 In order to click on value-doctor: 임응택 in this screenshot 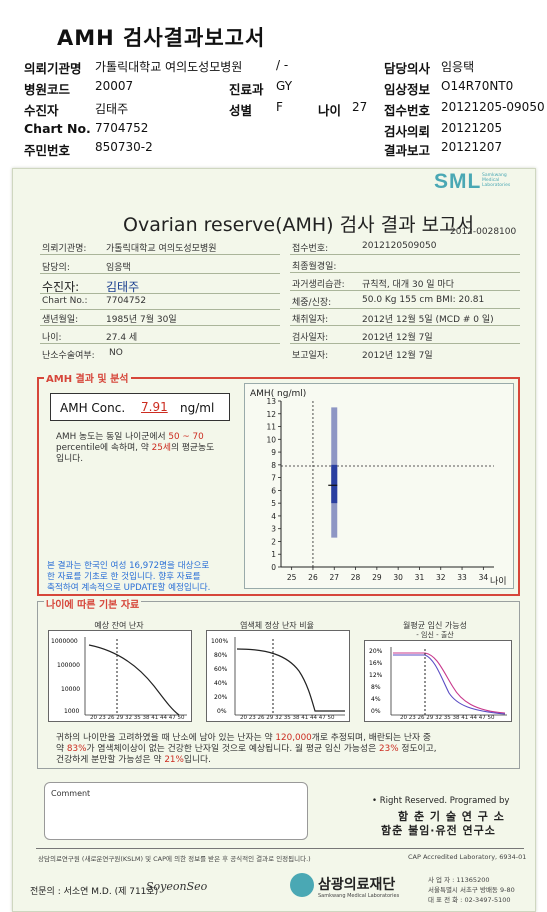, I will do `click(458, 67)`.